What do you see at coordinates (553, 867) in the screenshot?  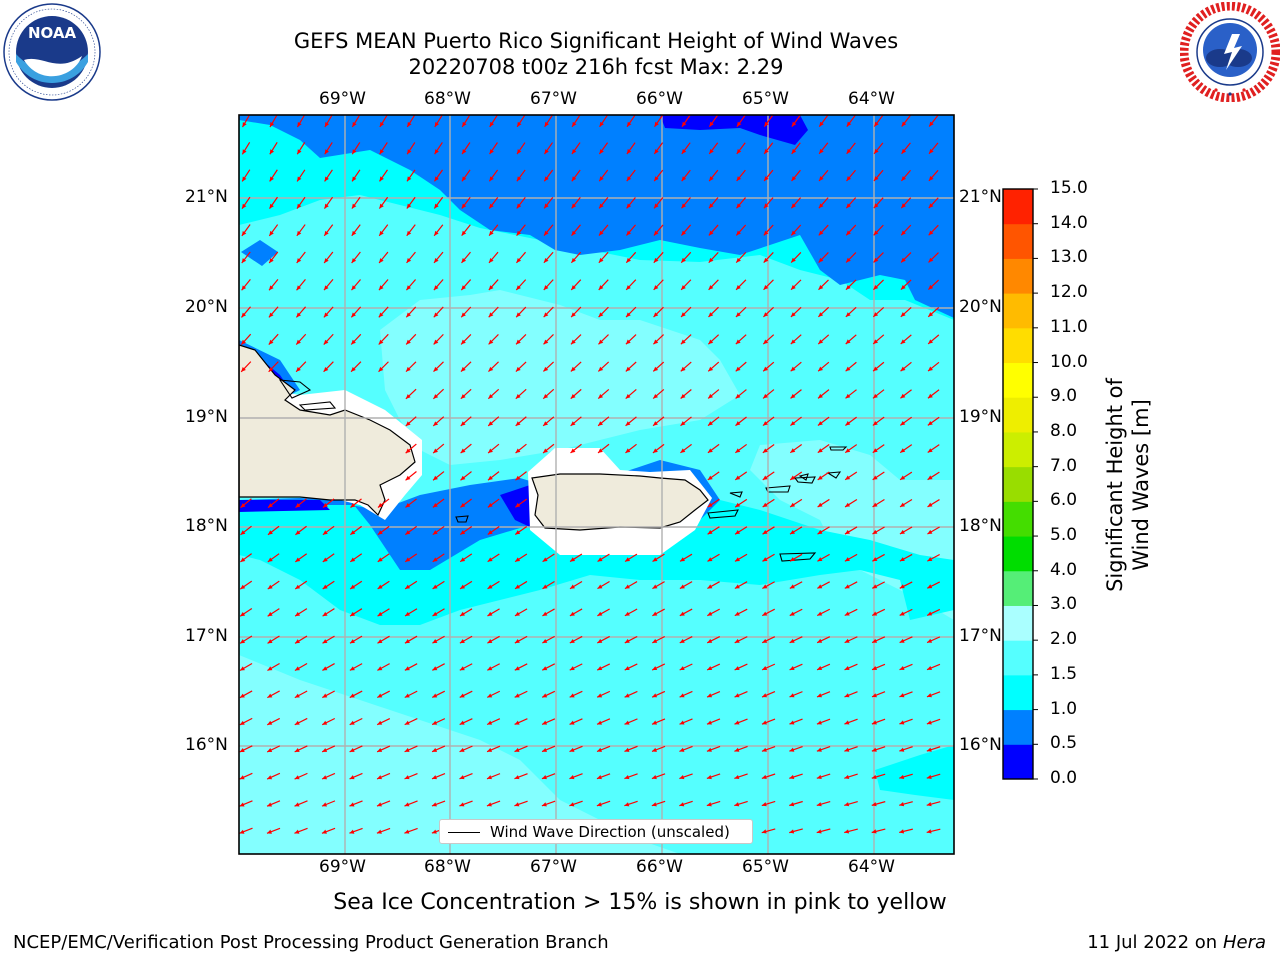 I see `lon-label-bottom-67w: 67°W` at bounding box center [553, 867].